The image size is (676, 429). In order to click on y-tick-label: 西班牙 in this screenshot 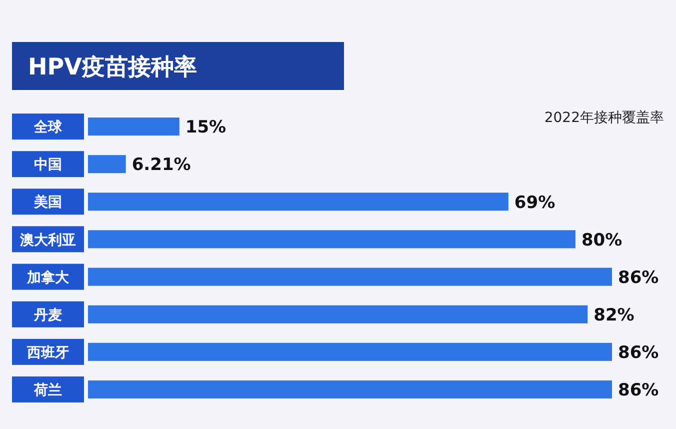, I will do `click(47, 352)`.